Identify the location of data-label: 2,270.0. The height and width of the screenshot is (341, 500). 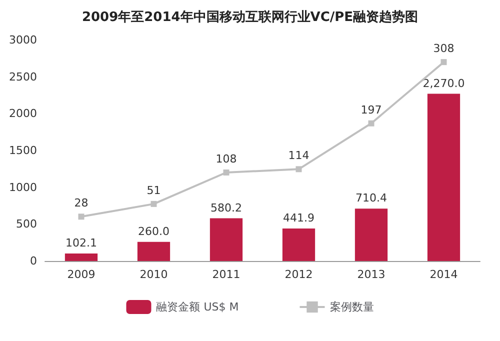
(443, 83).